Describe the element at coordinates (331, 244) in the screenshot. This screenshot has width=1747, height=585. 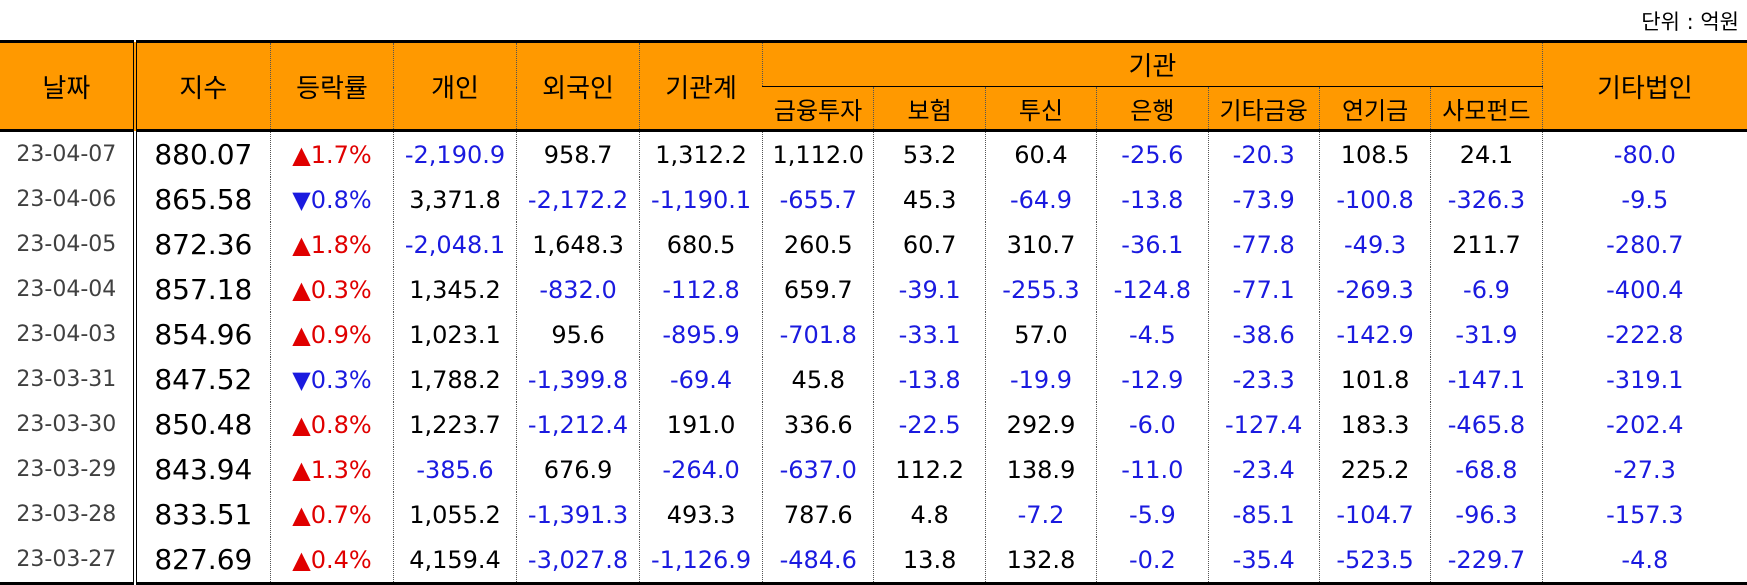
I see `change-cell: ▲1.8%` at that location.